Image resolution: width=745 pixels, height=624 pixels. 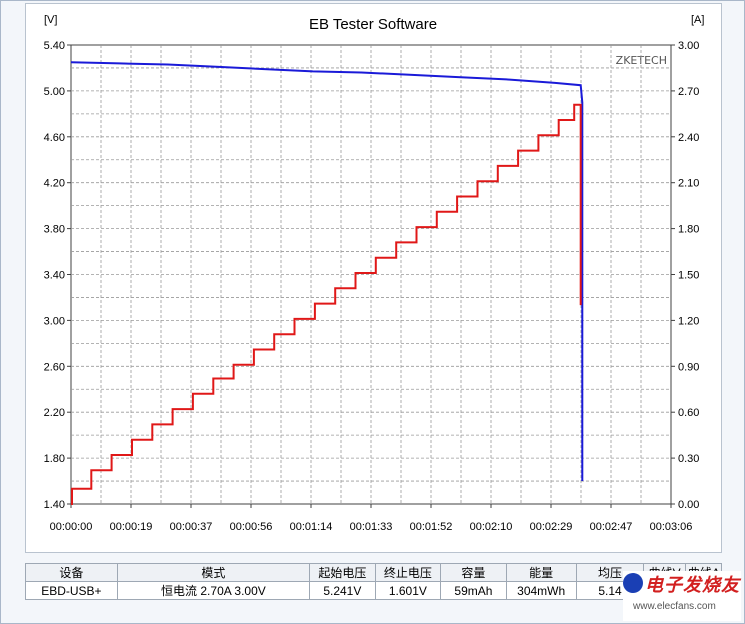 What do you see at coordinates (50, 20) in the screenshot?
I see `left-axis-unit: [V]` at bounding box center [50, 20].